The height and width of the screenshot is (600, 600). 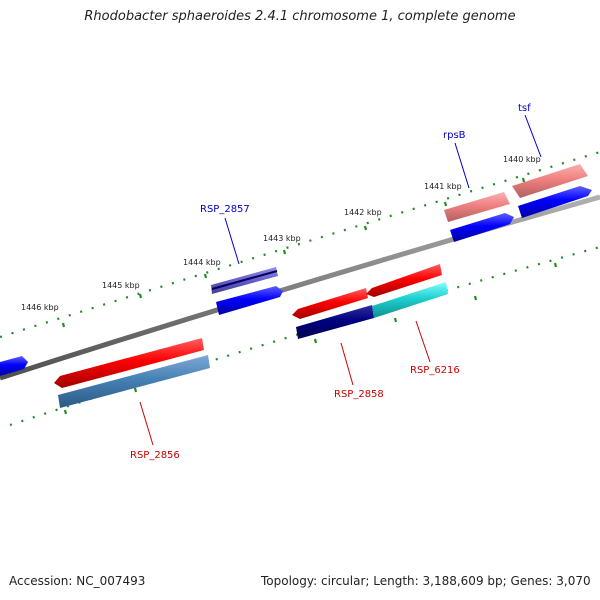 What do you see at coordinates (202, 262) in the screenshot?
I see `scale-label: 1444 kbp` at bounding box center [202, 262].